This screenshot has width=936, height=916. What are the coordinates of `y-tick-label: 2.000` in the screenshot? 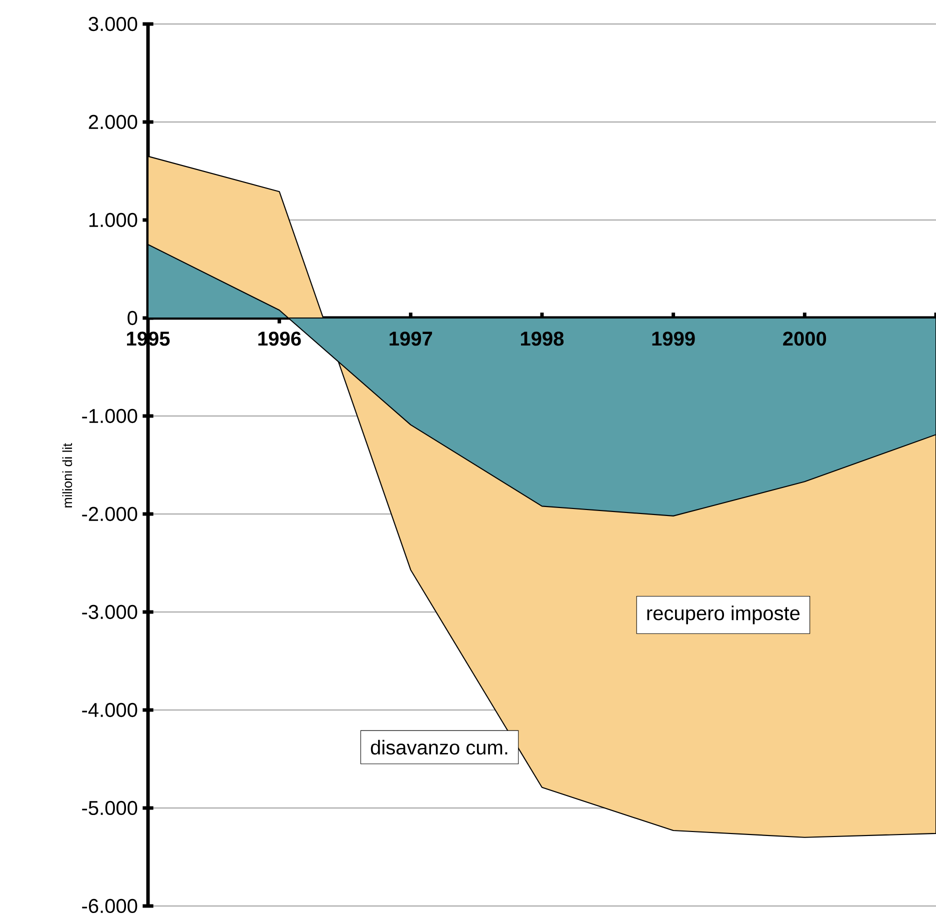 It's located at (113, 122).